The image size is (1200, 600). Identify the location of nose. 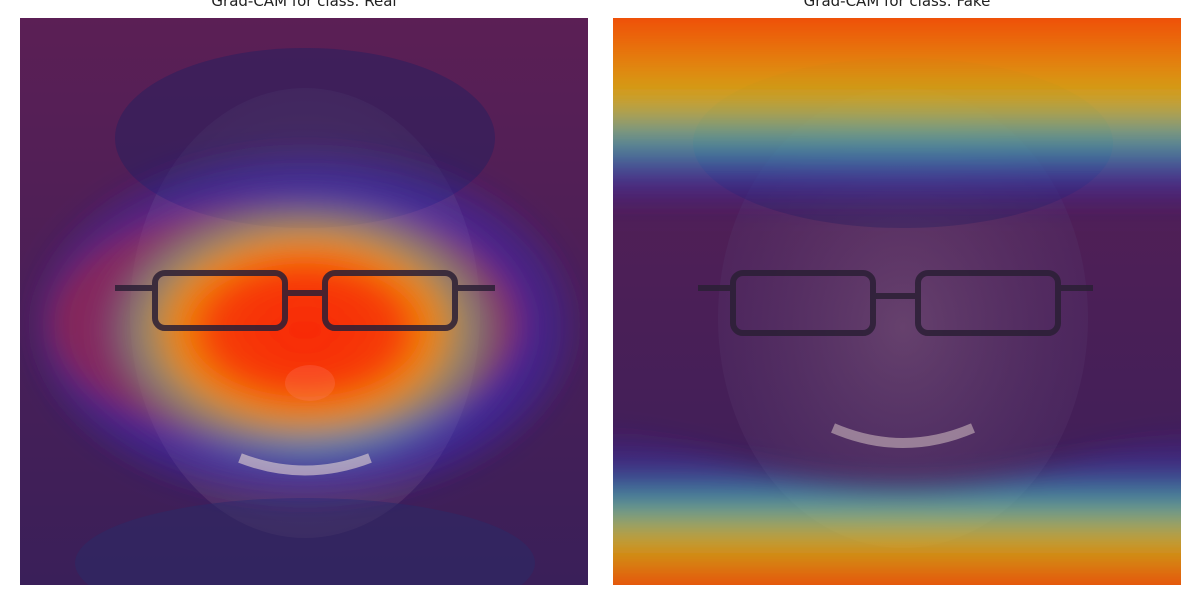
(310, 383).